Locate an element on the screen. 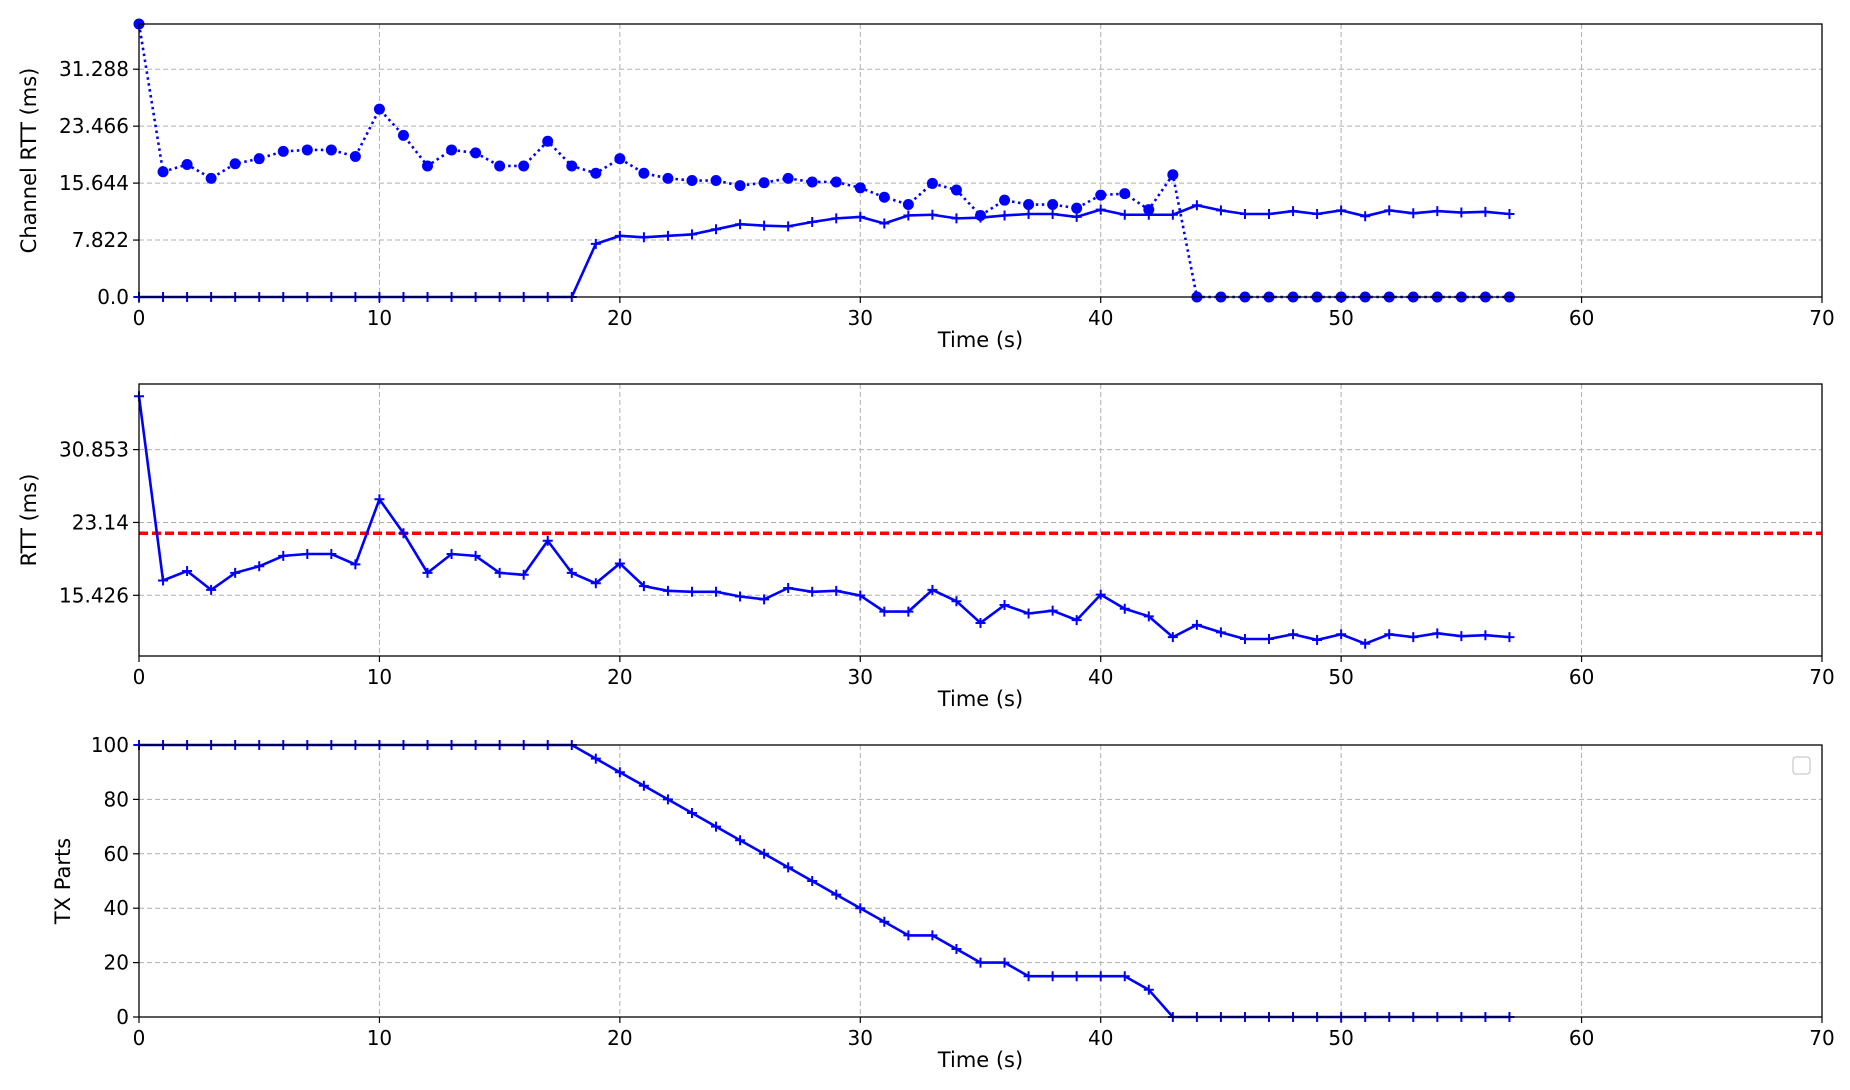 The width and height of the screenshot is (1850, 1090). y-axis-label: RTT (ms) is located at coordinates (29, 520).